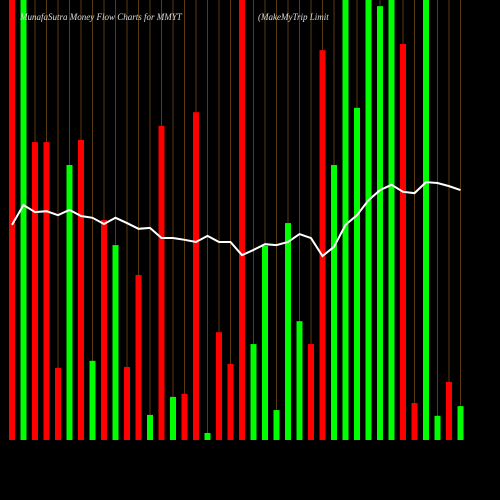  I want to click on chart-title: MunafaSutra Money Flow Charts for MMYT, so click(101, 17).